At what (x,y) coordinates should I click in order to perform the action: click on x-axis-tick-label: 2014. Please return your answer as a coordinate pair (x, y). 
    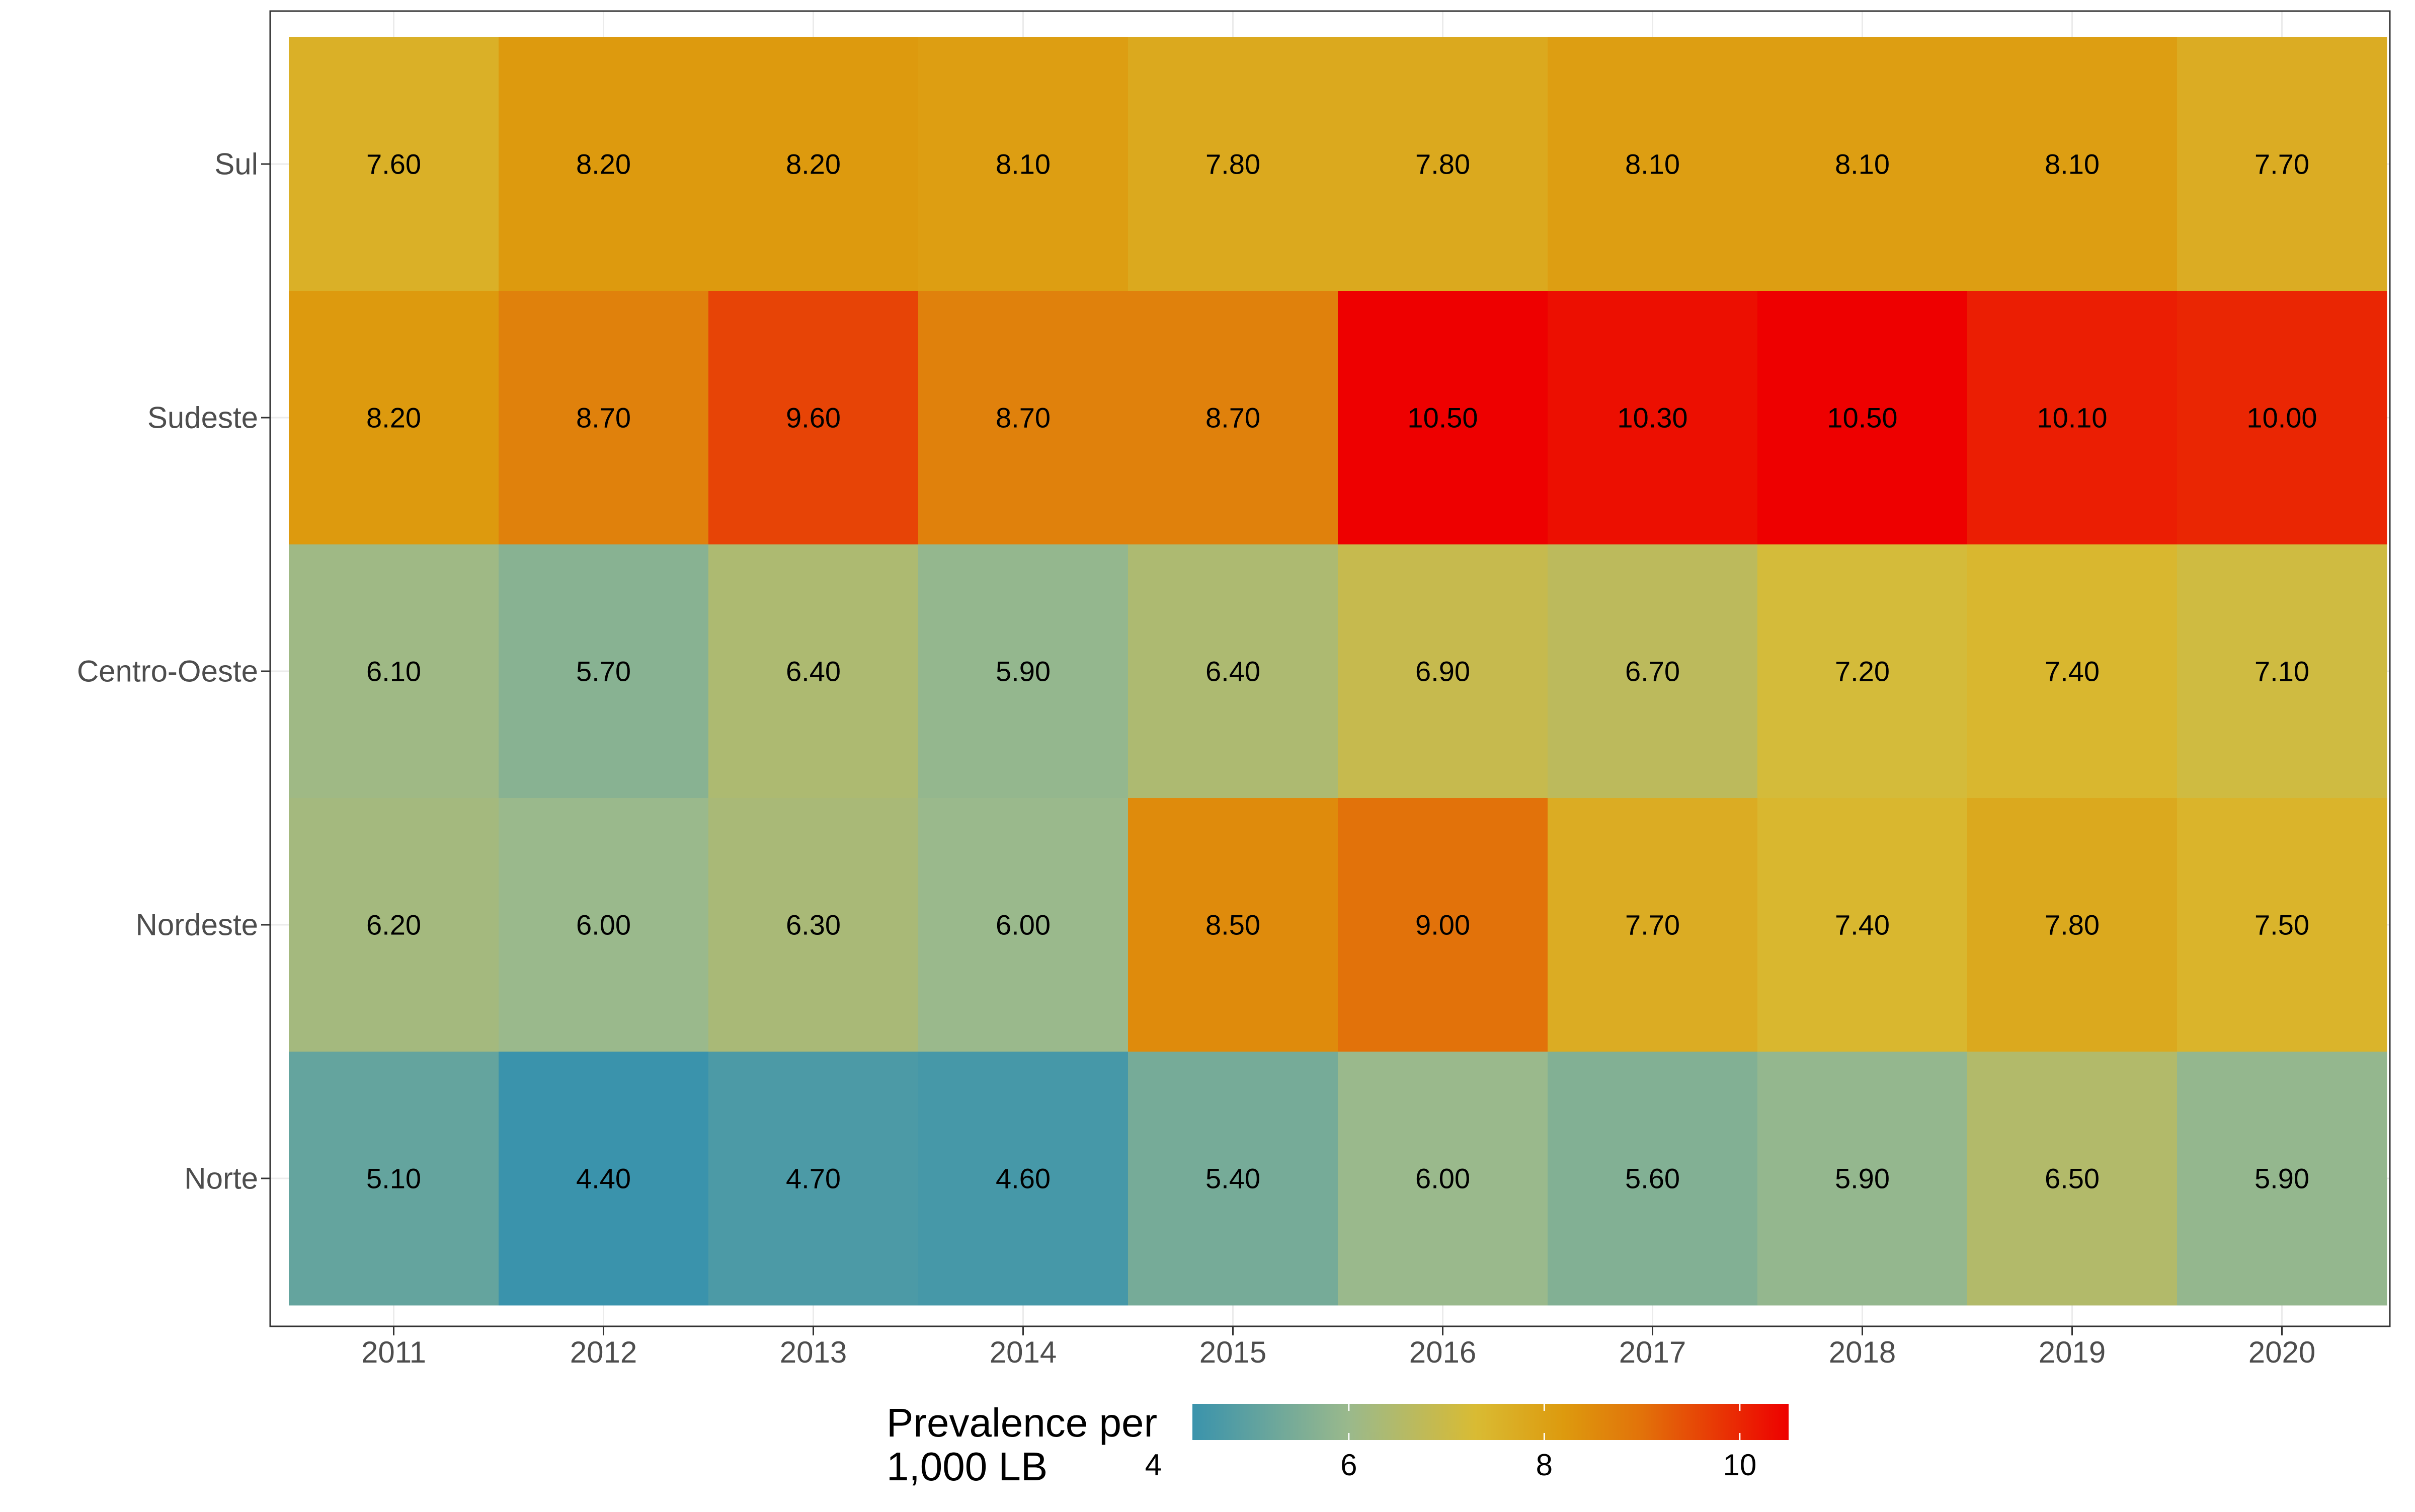
    Looking at the image, I should click on (1024, 1352).